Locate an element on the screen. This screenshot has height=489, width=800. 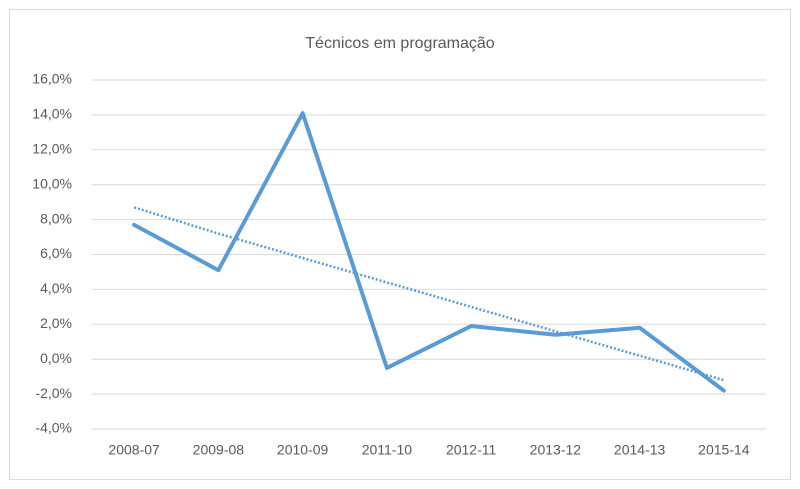
x-tick-label: 2008-07 is located at coordinates (134, 450).